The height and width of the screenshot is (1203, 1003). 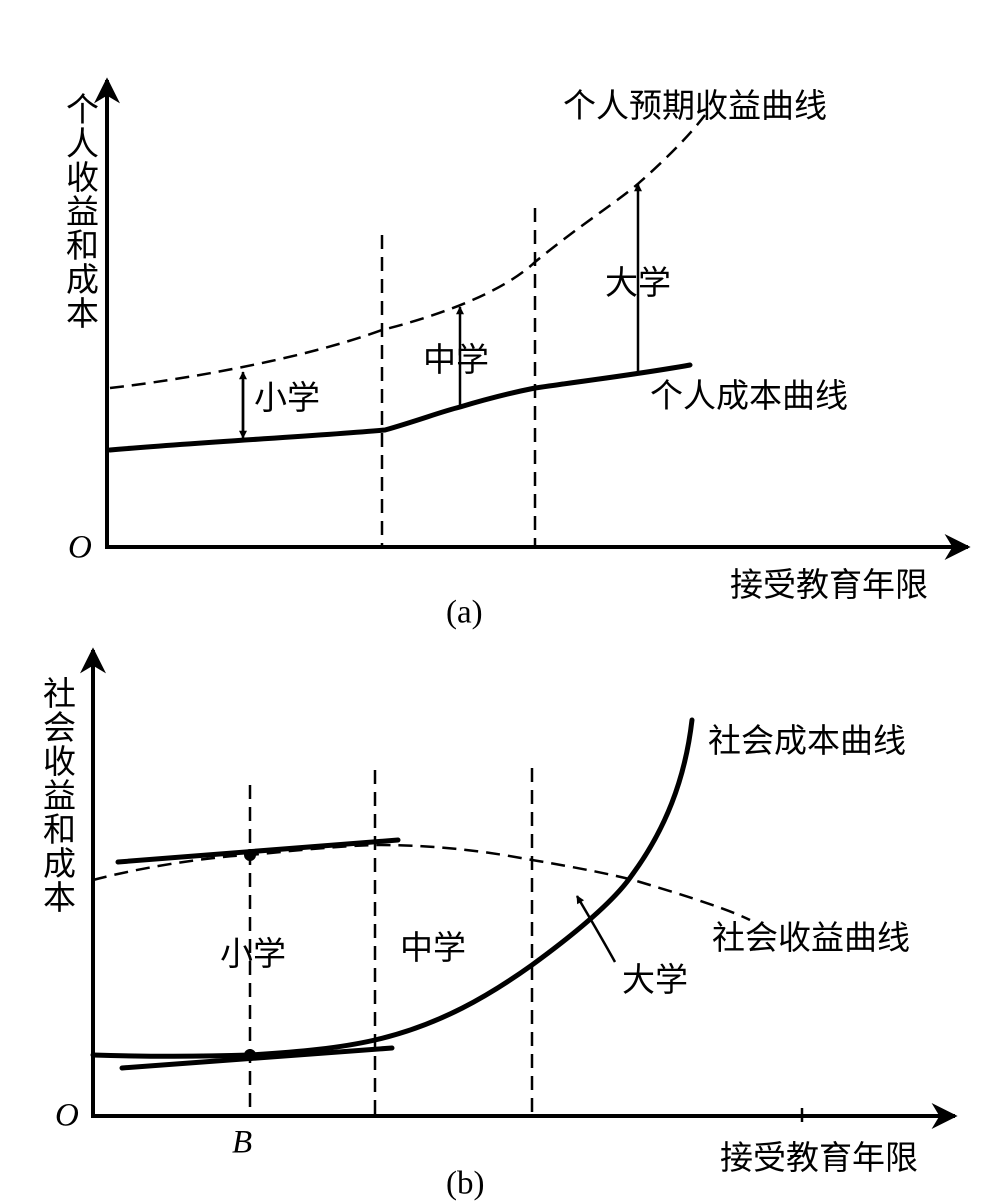 I want to click on expected-earnings-curve, so click(x=407, y=252).